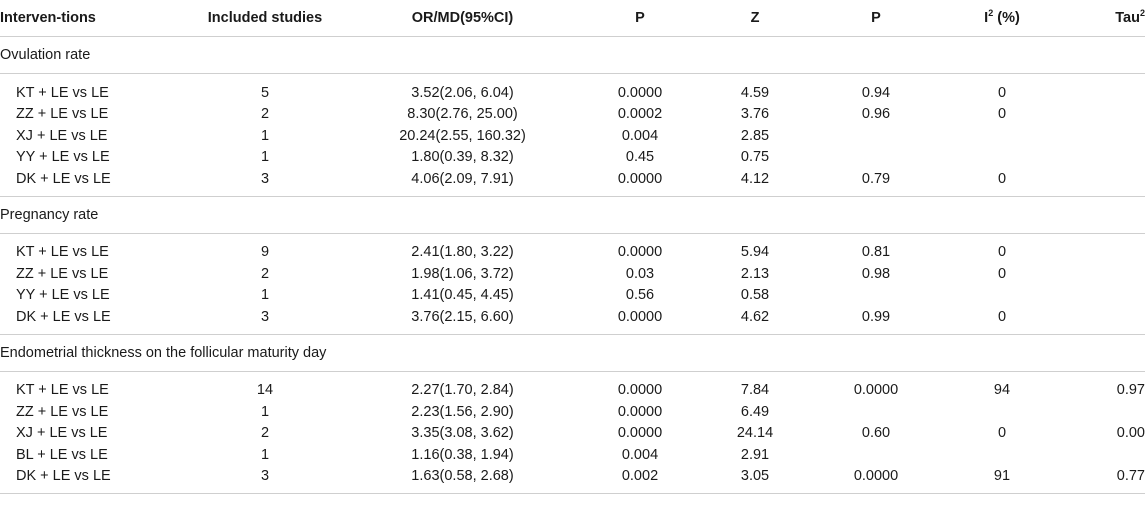 Image resolution: width=1145 pixels, height=510 pixels. Describe the element at coordinates (62, 454) in the screenshot. I see `intervention-cell: BL + LE vs LE` at that location.